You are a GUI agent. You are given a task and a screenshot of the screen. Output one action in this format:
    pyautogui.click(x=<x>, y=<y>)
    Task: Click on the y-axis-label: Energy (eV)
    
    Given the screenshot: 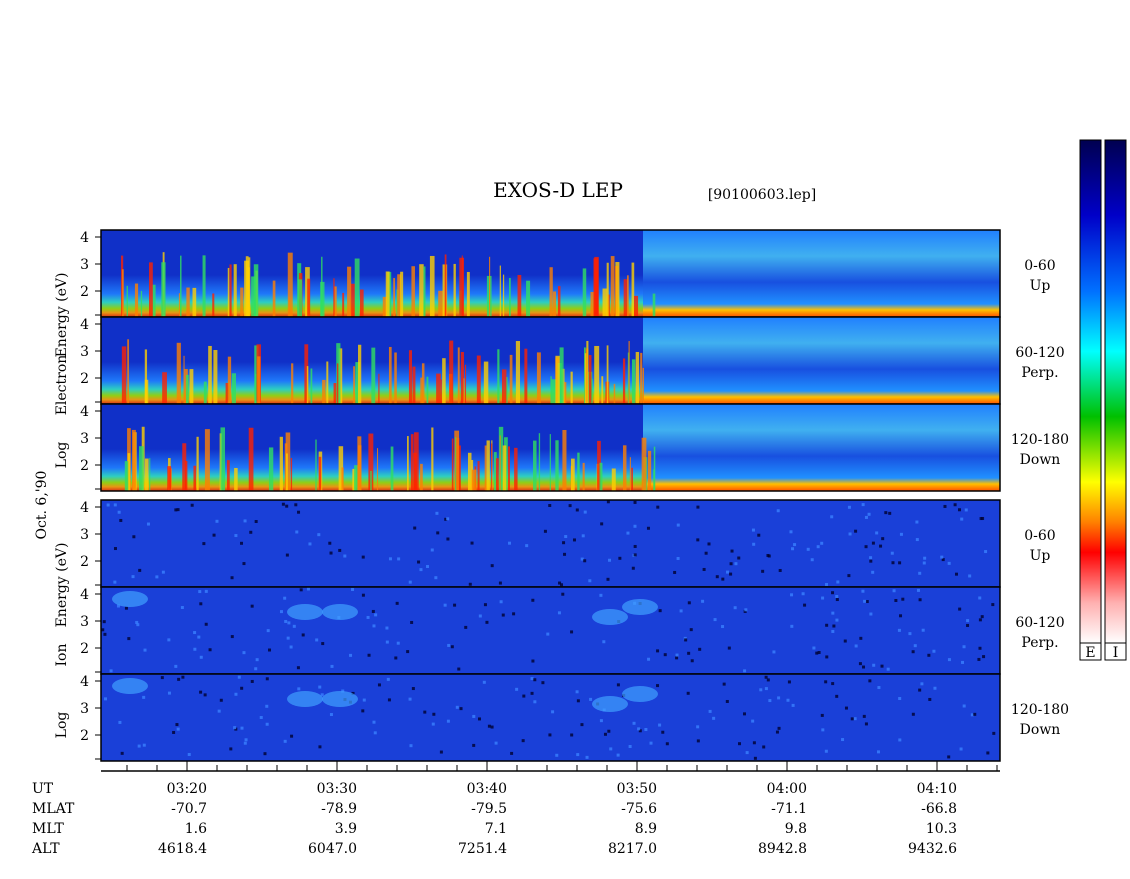 What is the action you would take?
    pyautogui.click(x=62, y=585)
    